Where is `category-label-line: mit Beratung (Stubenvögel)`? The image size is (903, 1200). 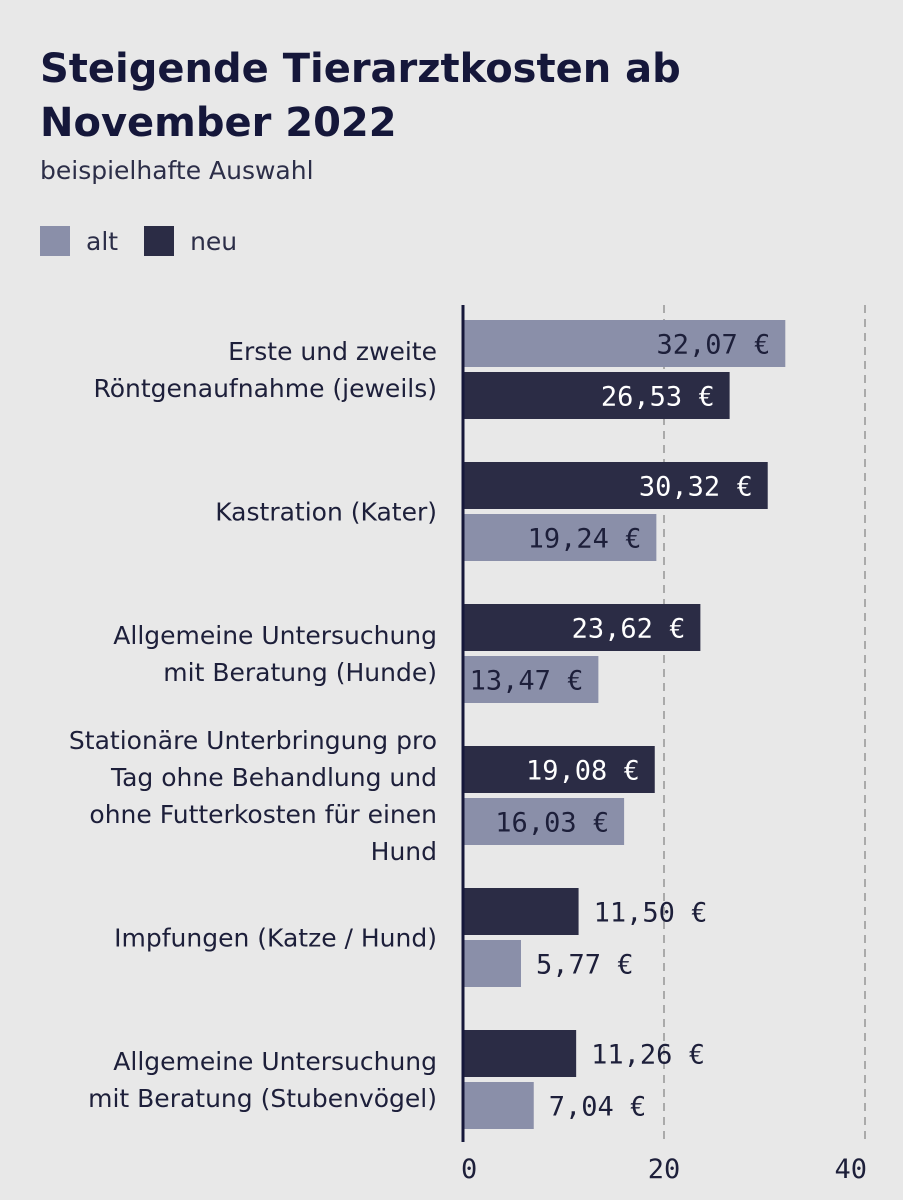 category-label-line: mit Beratung (Stubenvögel) is located at coordinates (262, 1098).